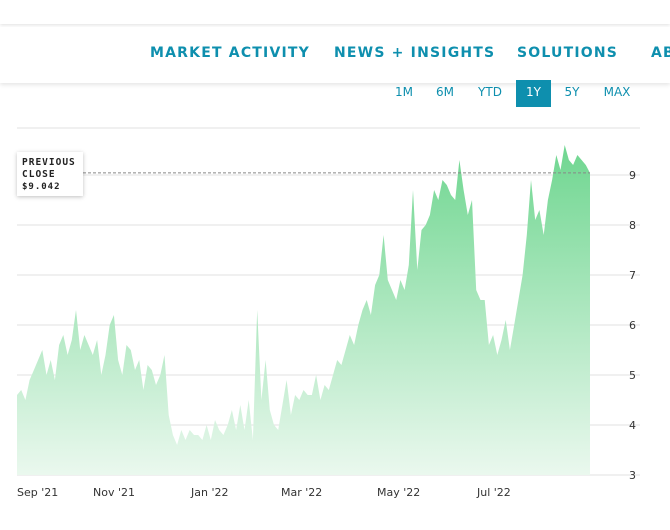 Image resolution: width=670 pixels, height=530 pixels. I want to click on y-tick-label: 3, so click(632, 475).